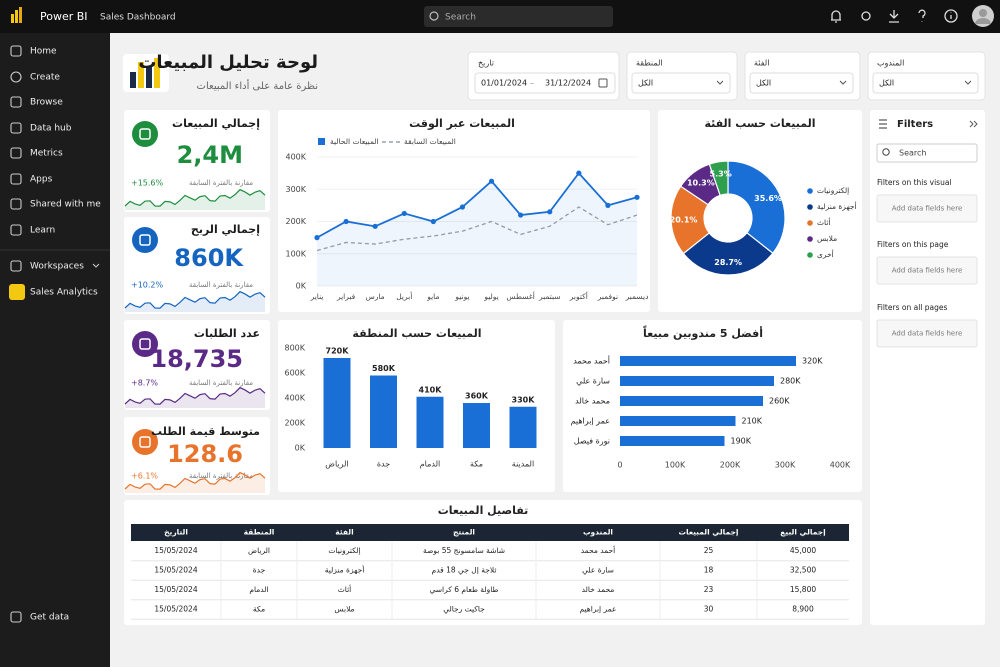  What do you see at coordinates (49, 618) in the screenshot?
I see `nav-item: Get data` at bounding box center [49, 618].